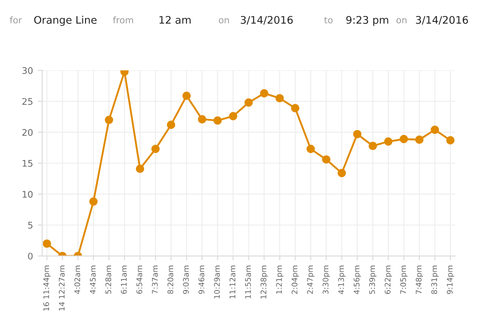 The width and height of the screenshot is (480, 320). Describe the element at coordinates (27, 132) in the screenshot. I see `y-tick-label: 20` at that location.